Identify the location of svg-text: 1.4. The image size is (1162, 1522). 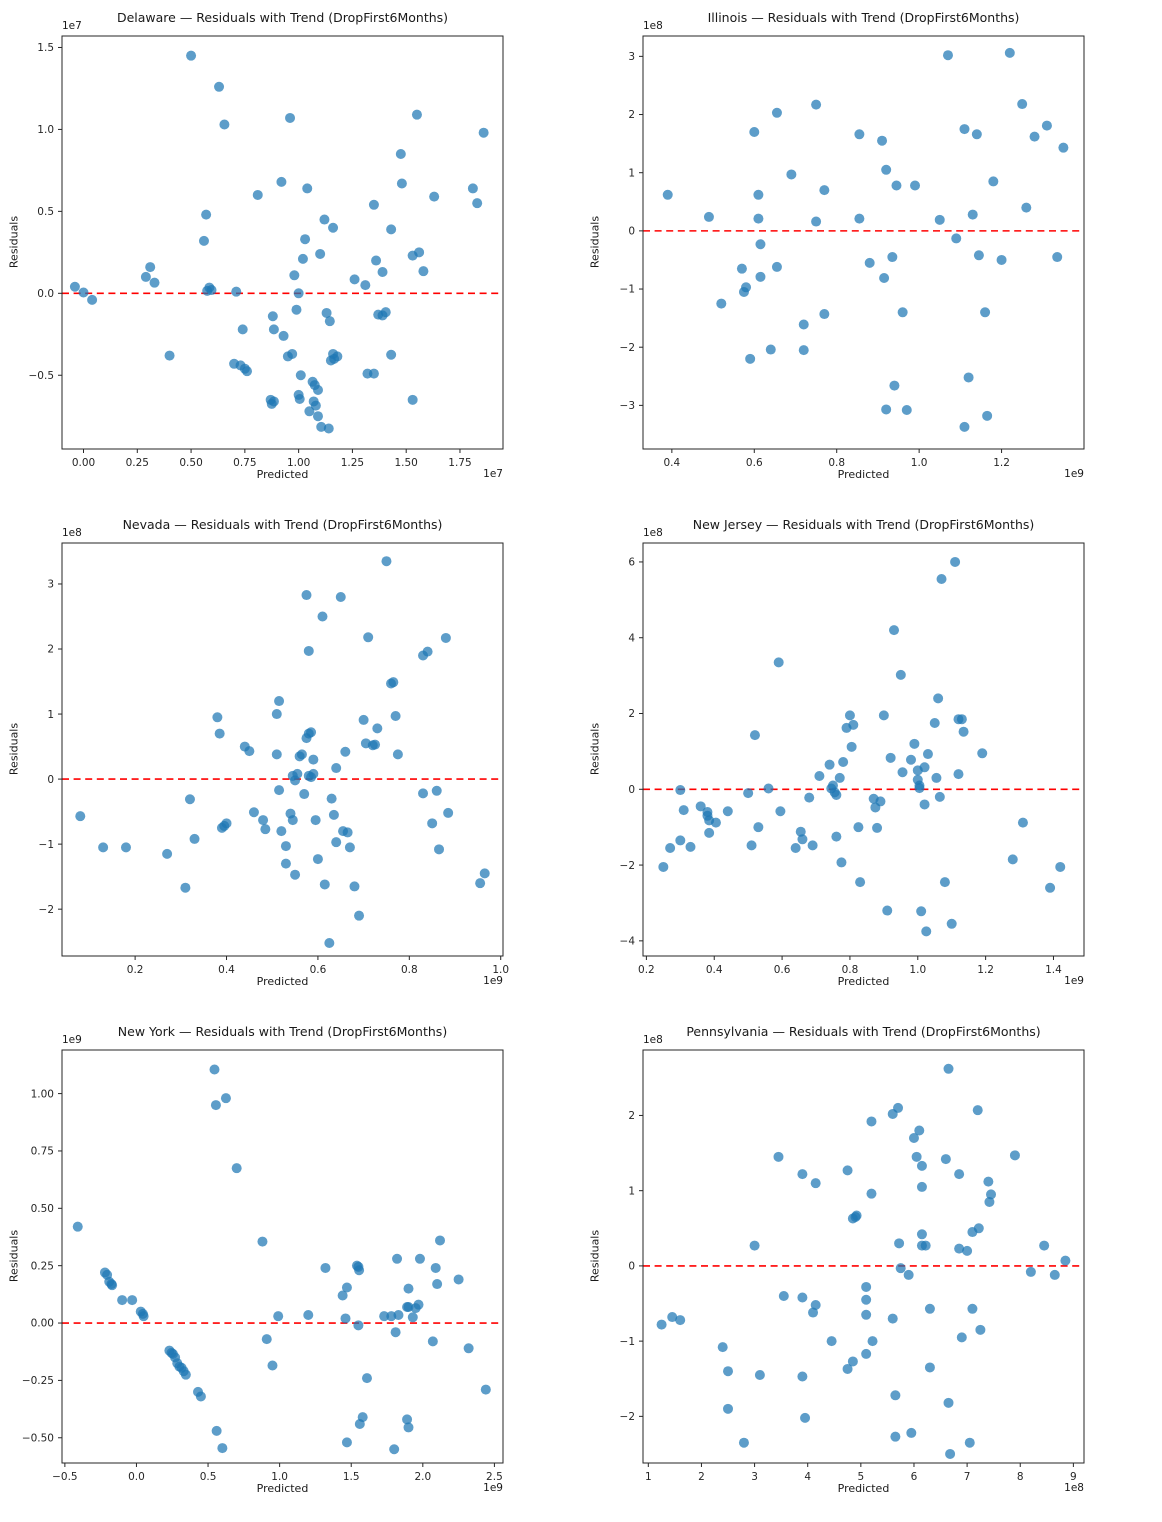
(1053, 970).